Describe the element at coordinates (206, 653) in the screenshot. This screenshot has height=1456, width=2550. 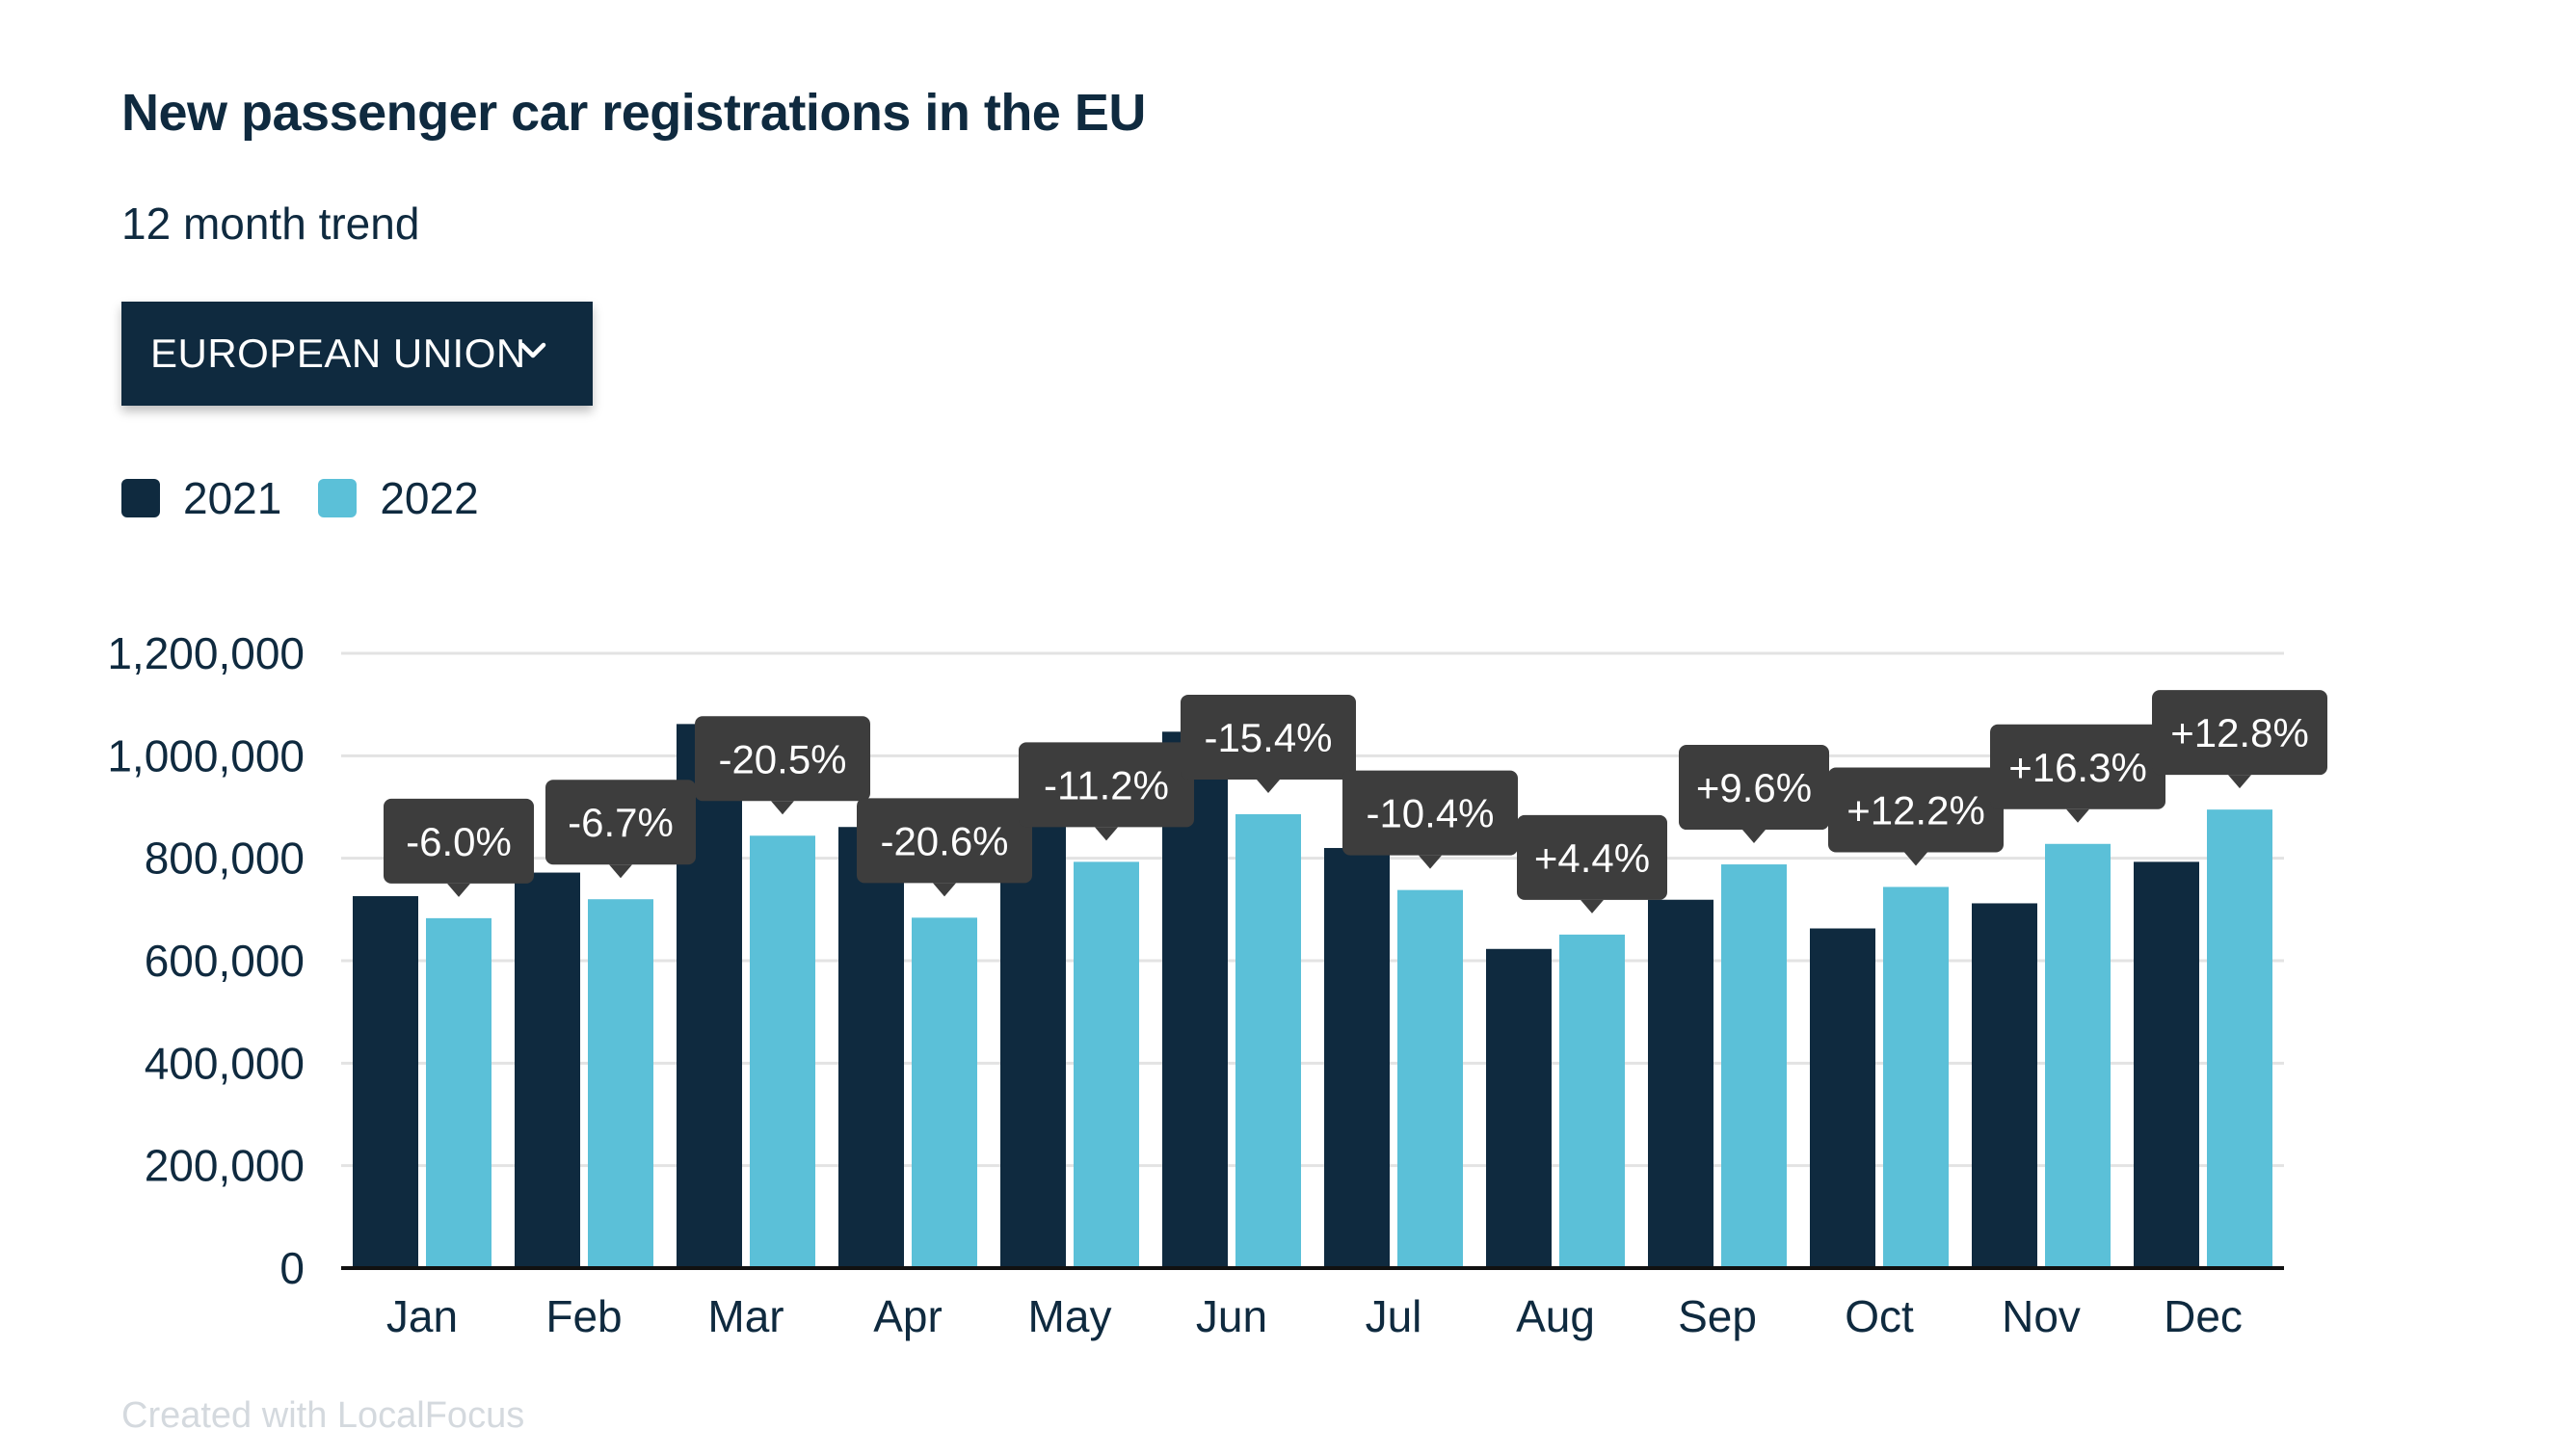
I see `y-tick-label: 1,200,000` at that location.